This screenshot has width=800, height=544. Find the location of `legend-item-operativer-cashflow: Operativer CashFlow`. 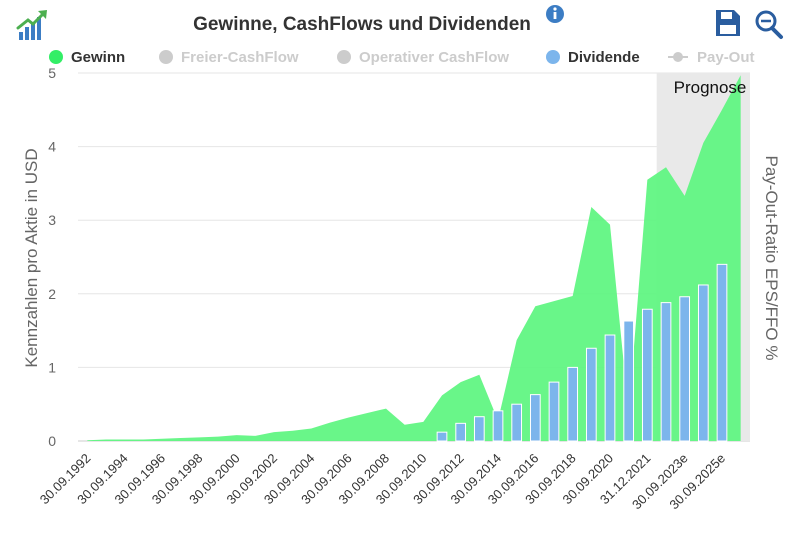

legend-item-operativer-cashflow: Operativer CashFlow is located at coordinates (423, 57).